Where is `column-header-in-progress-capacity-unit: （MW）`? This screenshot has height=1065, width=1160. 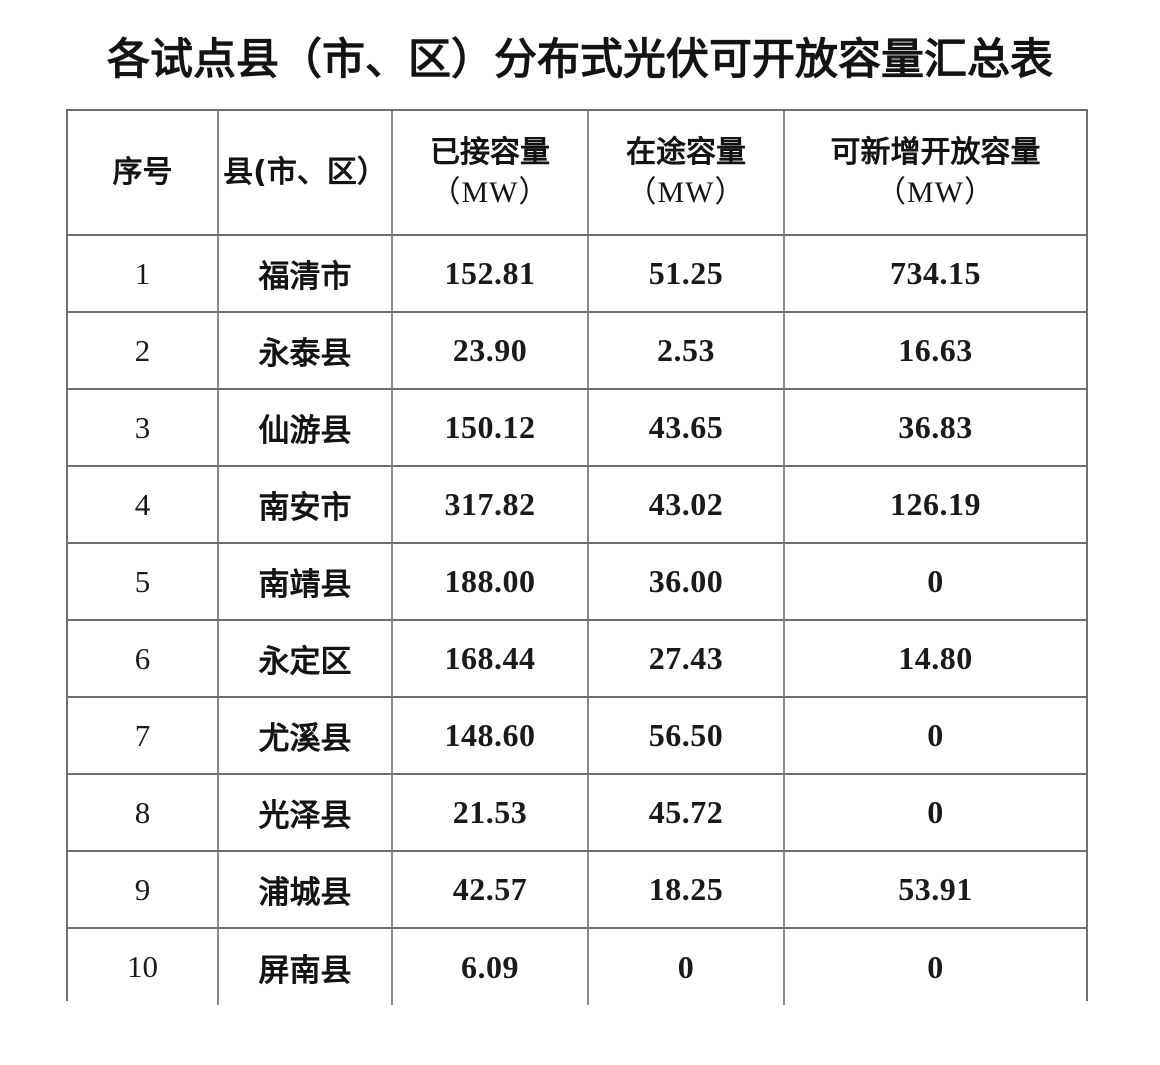
column-header-in-progress-capacity-unit: （MW） is located at coordinates (686, 192).